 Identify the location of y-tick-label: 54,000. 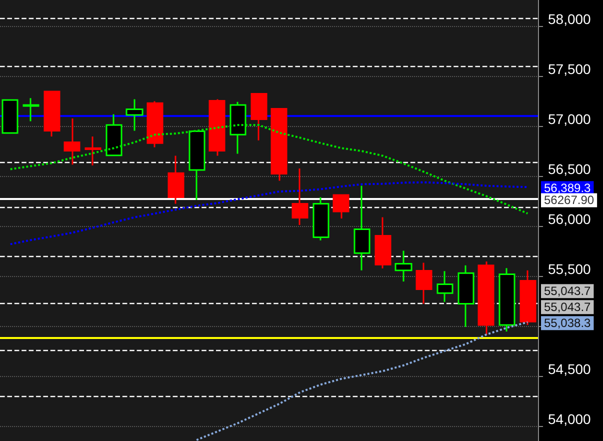
(570, 419).